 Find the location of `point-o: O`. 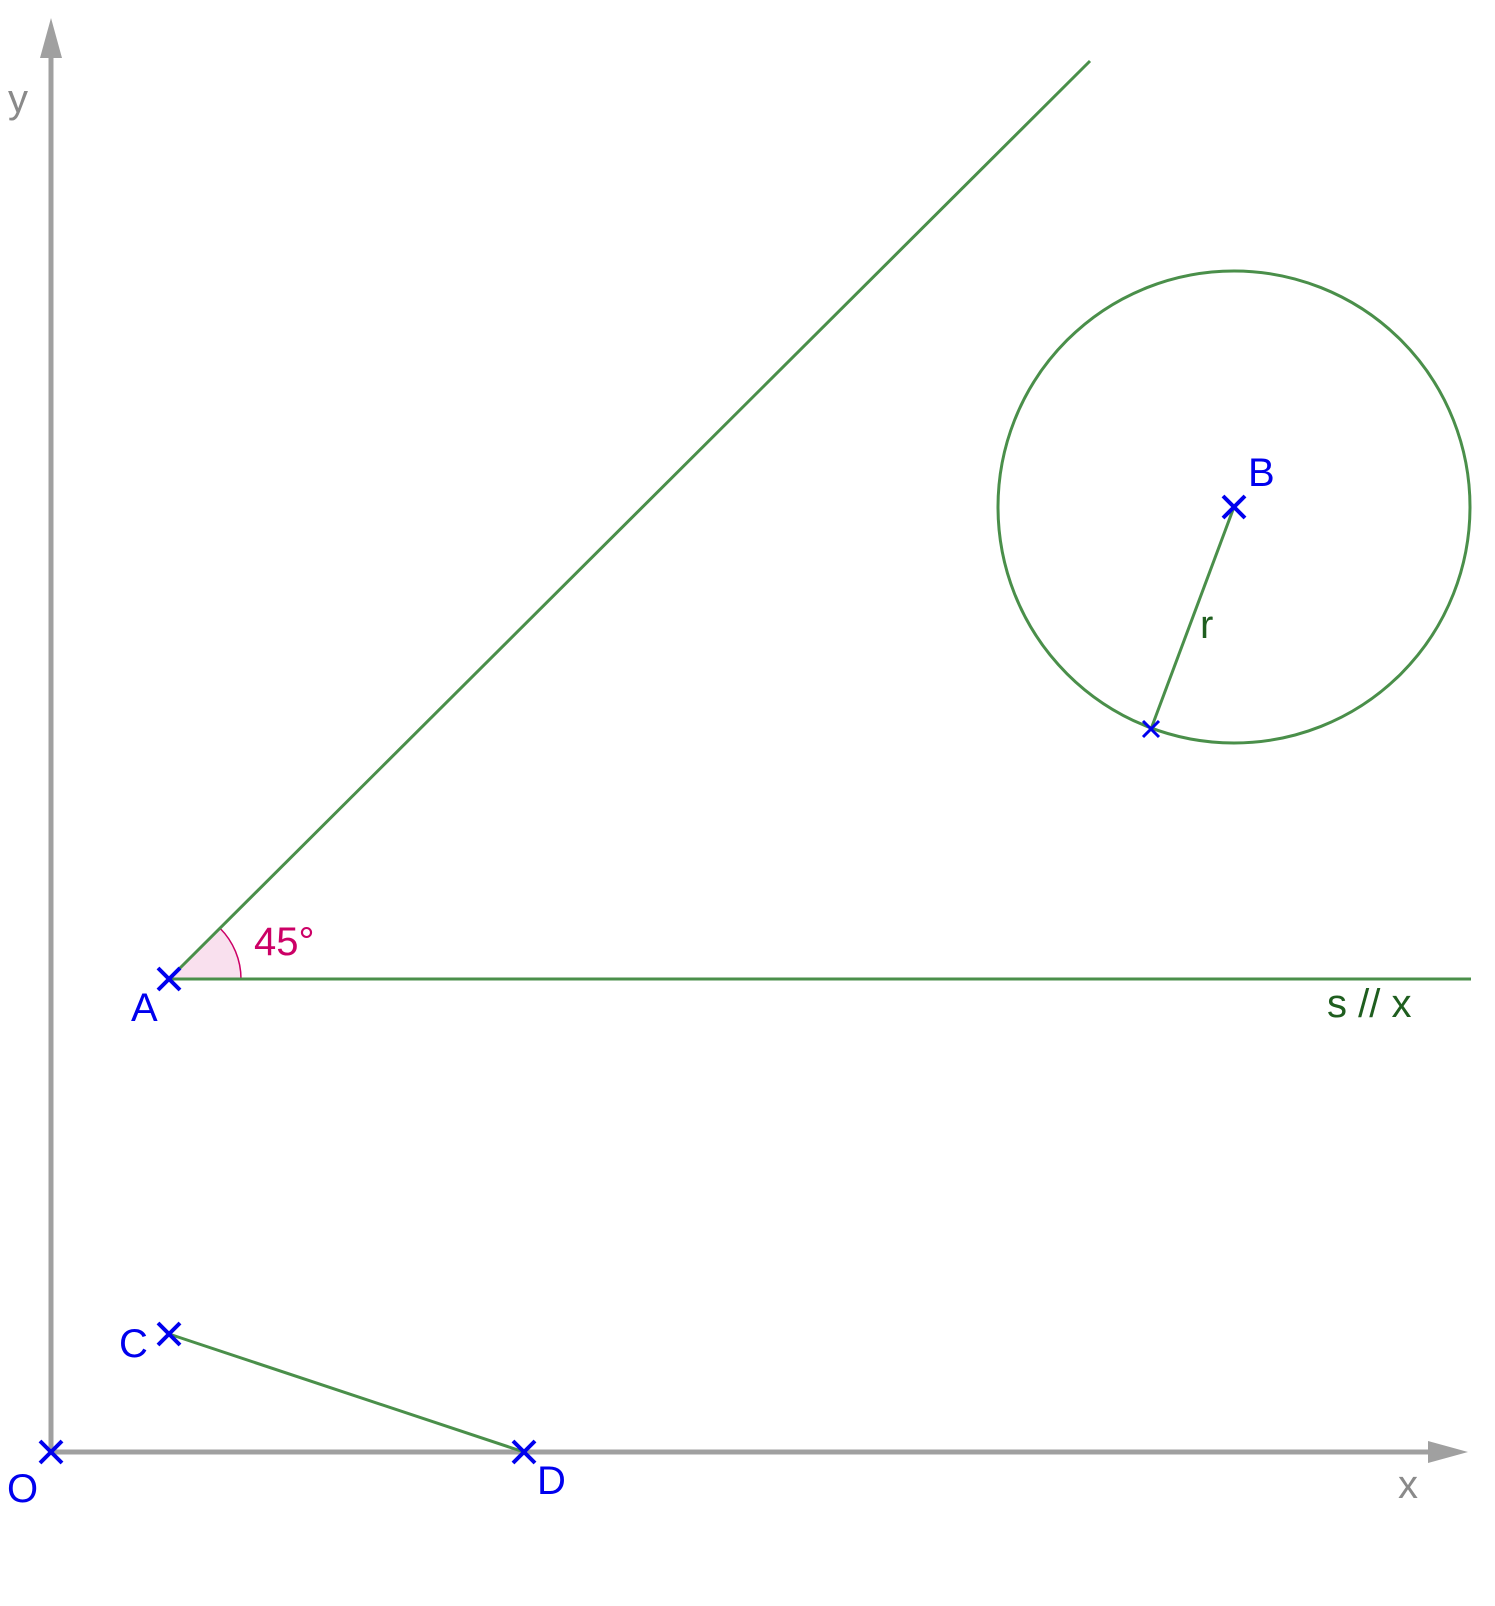

point-o: O is located at coordinates (35, 1475).